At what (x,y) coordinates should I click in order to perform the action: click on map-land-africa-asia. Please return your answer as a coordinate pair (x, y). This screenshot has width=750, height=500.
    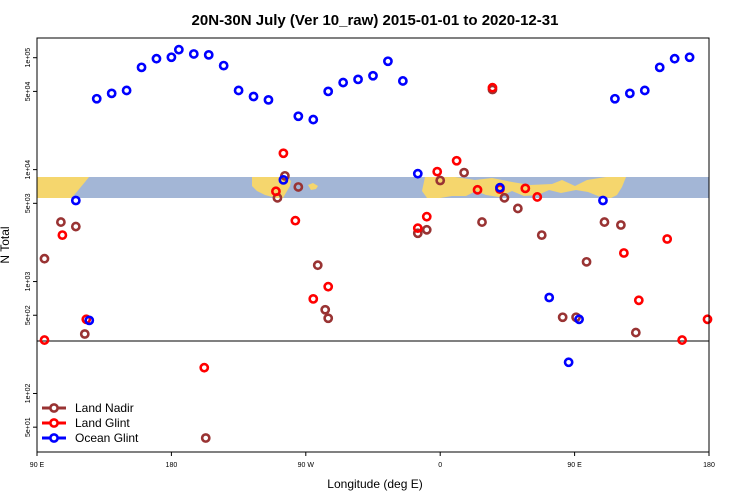
    Looking at the image, I should click on (524, 187).